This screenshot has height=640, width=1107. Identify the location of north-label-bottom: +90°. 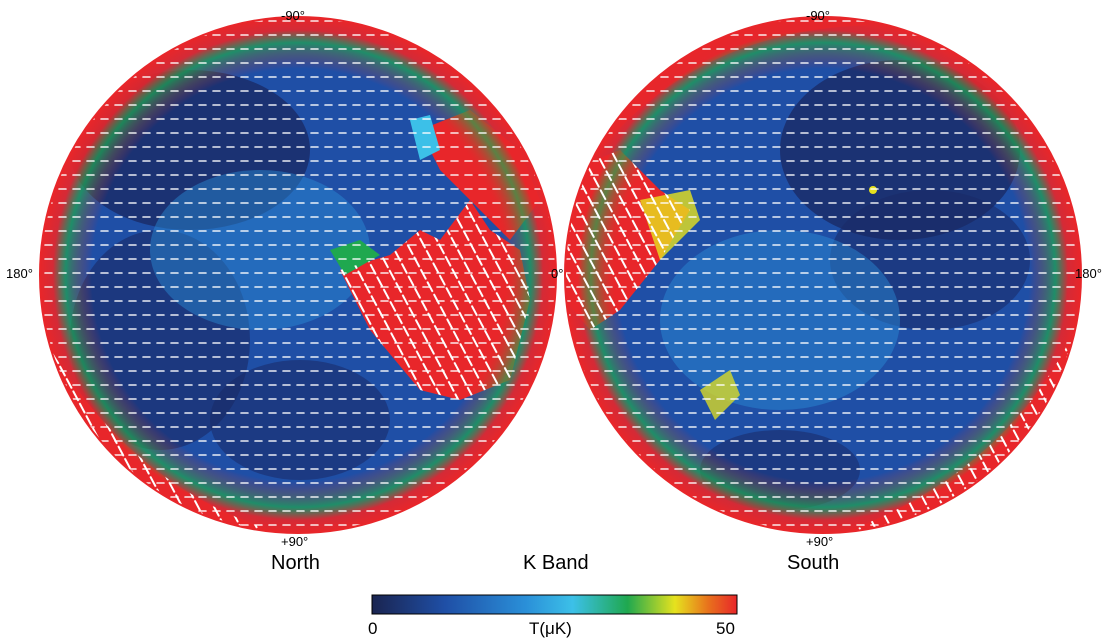
(295, 541).